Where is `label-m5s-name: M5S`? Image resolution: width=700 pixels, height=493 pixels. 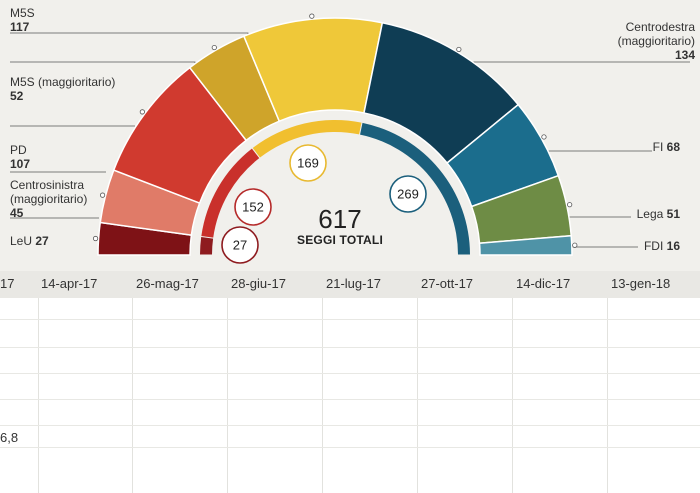 label-m5s-name: M5S is located at coordinates (22, 13).